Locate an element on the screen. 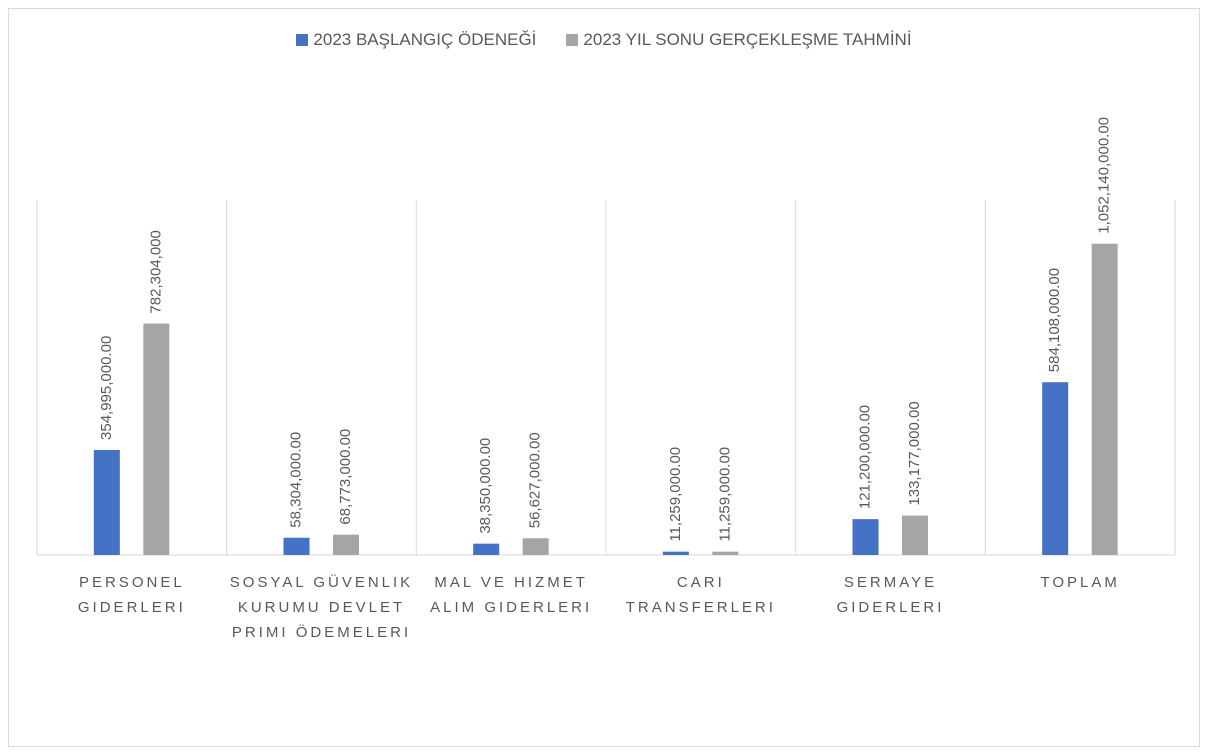 This screenshot has height=755, width=1208. data-label: 354,995,000.00 is located at coordinates (106, 388).